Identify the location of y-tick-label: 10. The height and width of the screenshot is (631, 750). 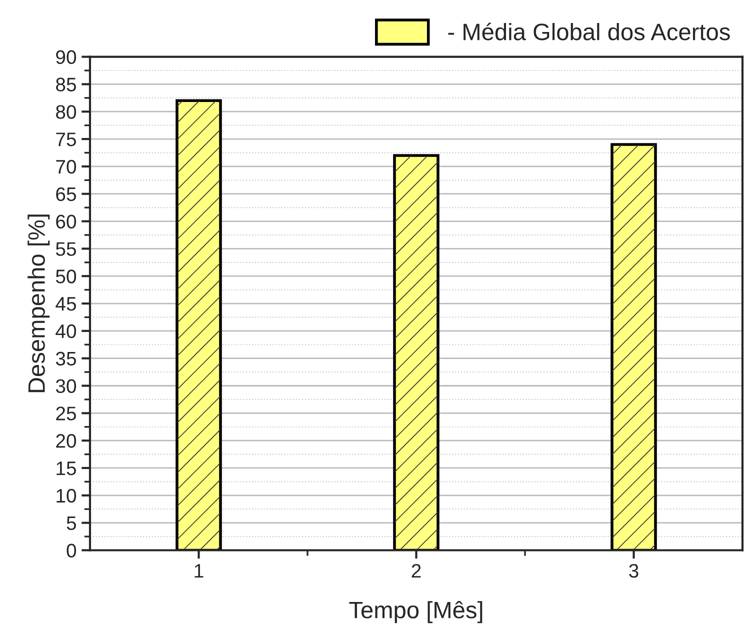
(66, 495).